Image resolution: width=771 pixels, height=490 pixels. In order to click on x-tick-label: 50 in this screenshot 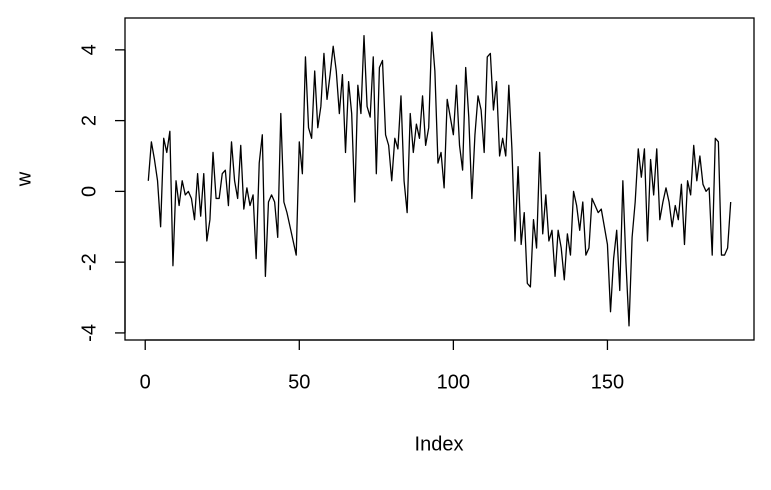, I will do `click(299, 382)`.